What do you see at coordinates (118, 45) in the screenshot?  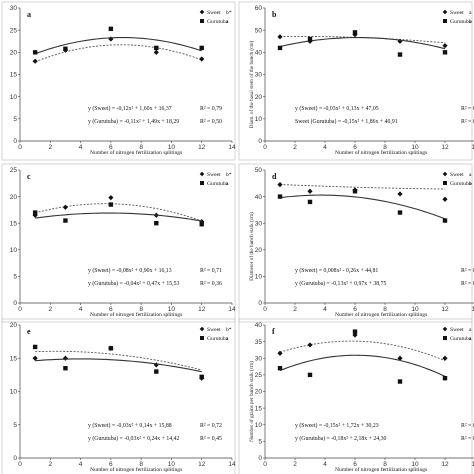 I see `trendline-gurutuba` at bounding box center [118, 45].